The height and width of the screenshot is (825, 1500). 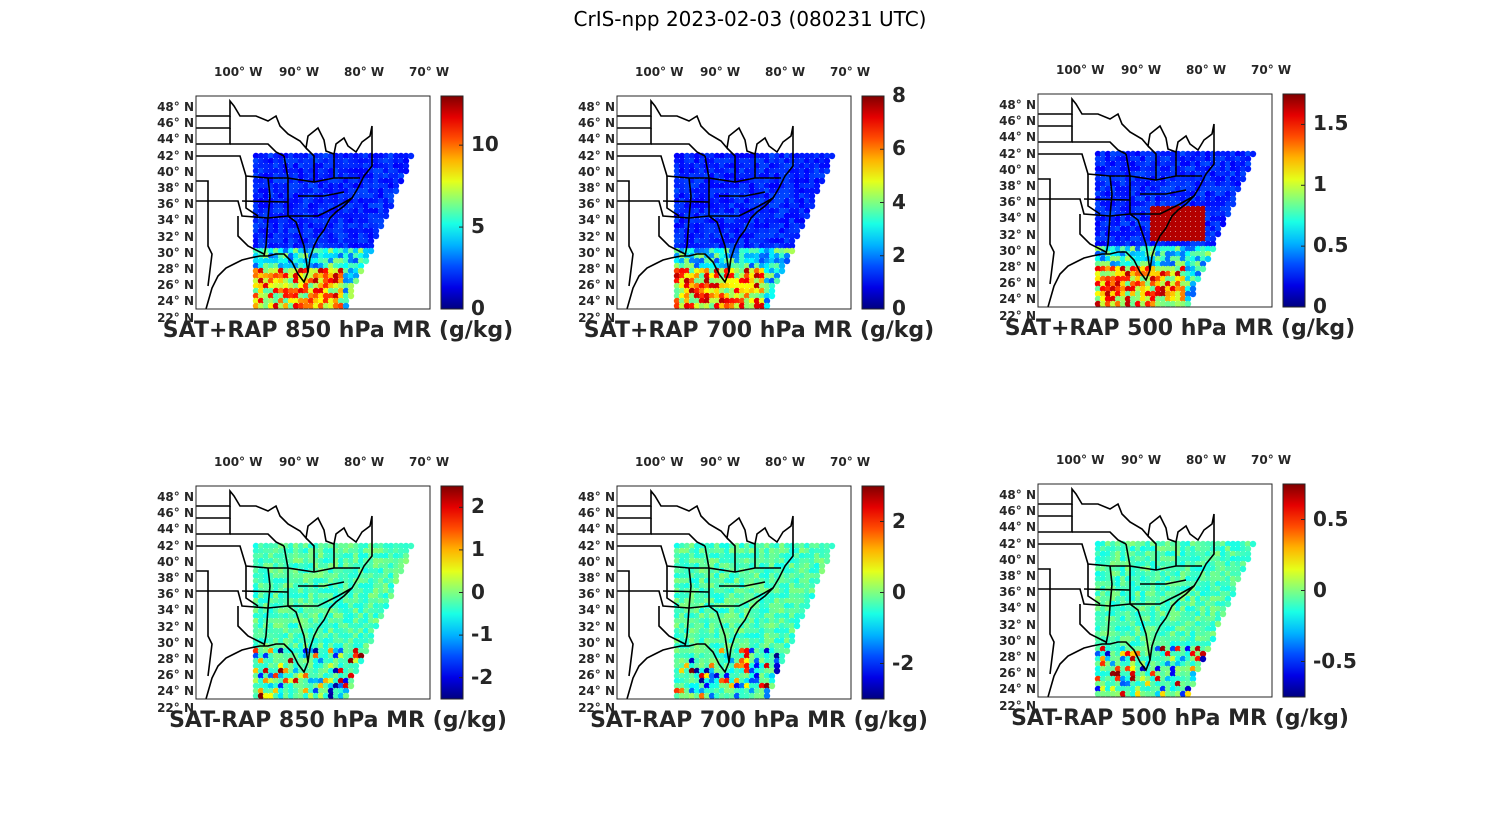 What do you see at coordinates (754, 620) in the screenshot?
I see `swath-dots` at bounding box center [754, 620].